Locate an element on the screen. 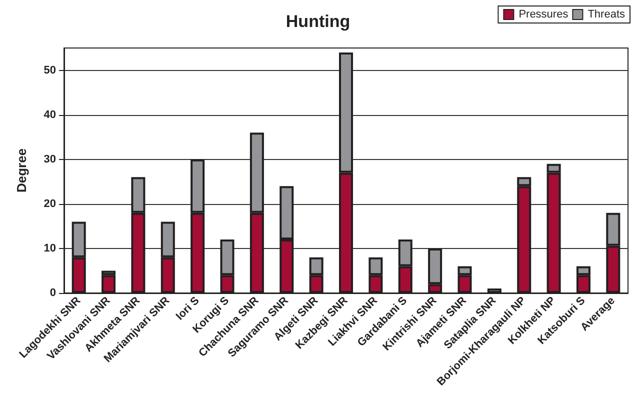 Image resolution: width=636 pixels, height=403 pixels. y-axis-title: Degree is located at coordinates (21, 170).